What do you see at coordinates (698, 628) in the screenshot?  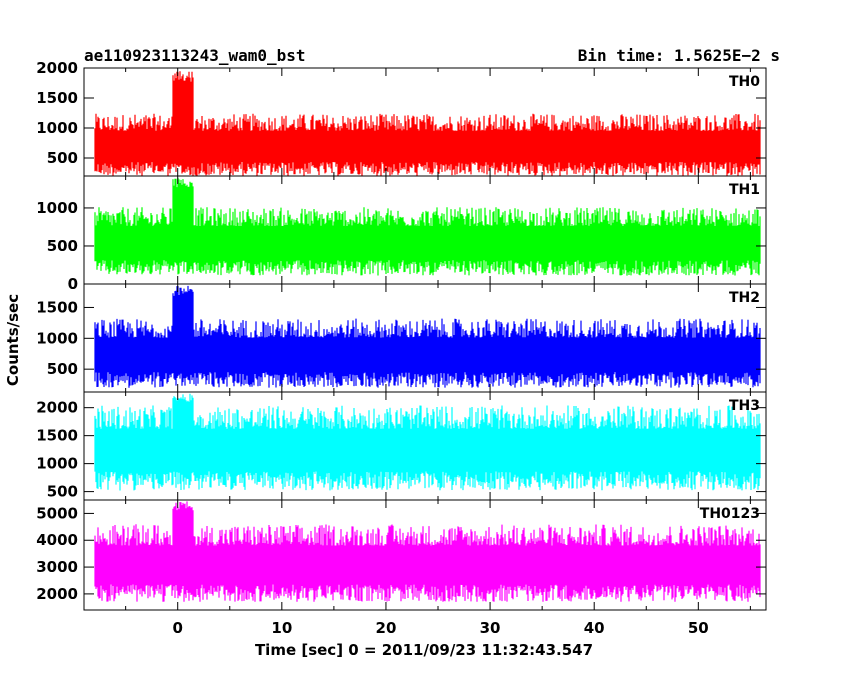 I see `x-tick-label: 50` at bounding box center [698, 628].